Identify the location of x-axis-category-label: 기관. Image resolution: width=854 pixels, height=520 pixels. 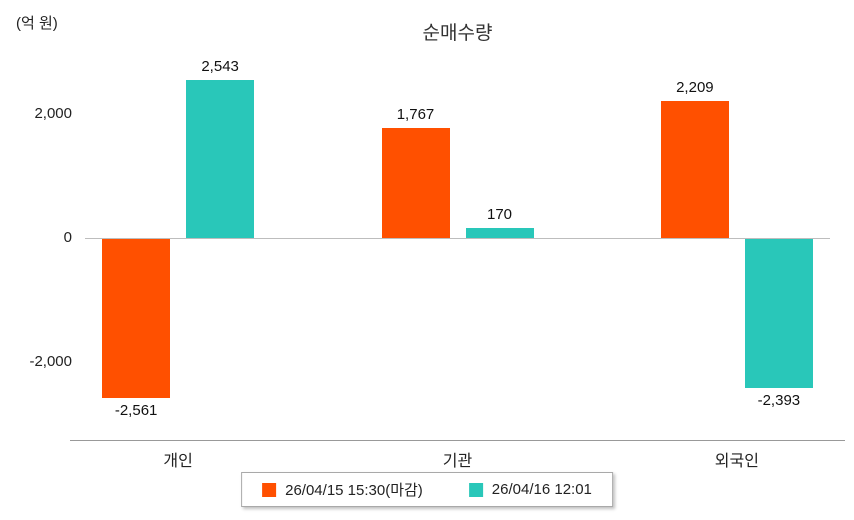
(457, 461).